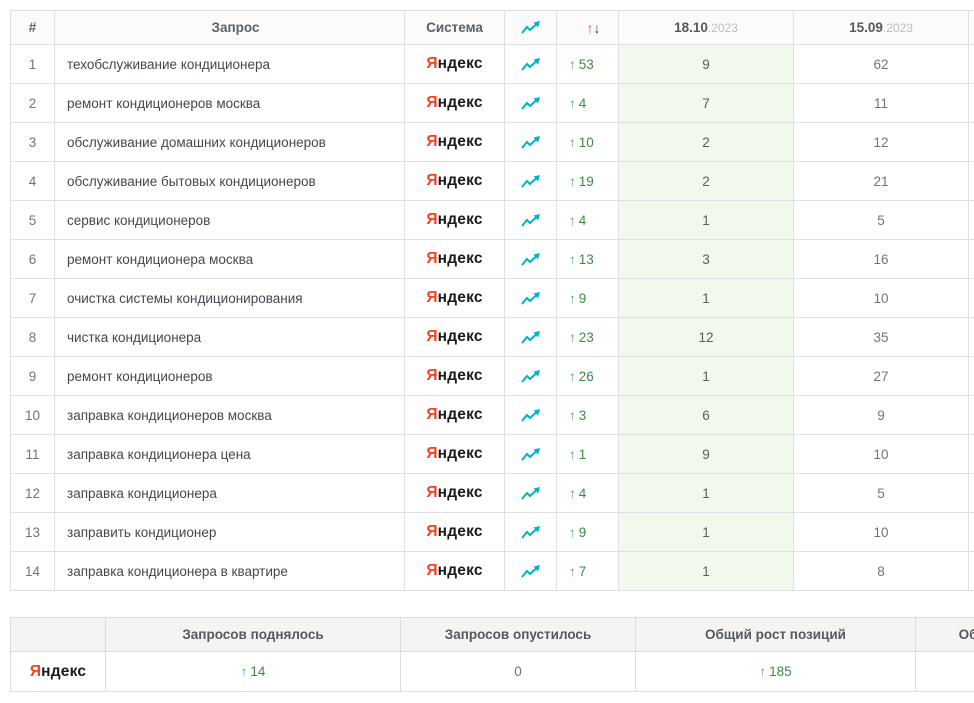 This screenshot has height=703, width=974. I want to click on row-number: 12, so click(32, 493).